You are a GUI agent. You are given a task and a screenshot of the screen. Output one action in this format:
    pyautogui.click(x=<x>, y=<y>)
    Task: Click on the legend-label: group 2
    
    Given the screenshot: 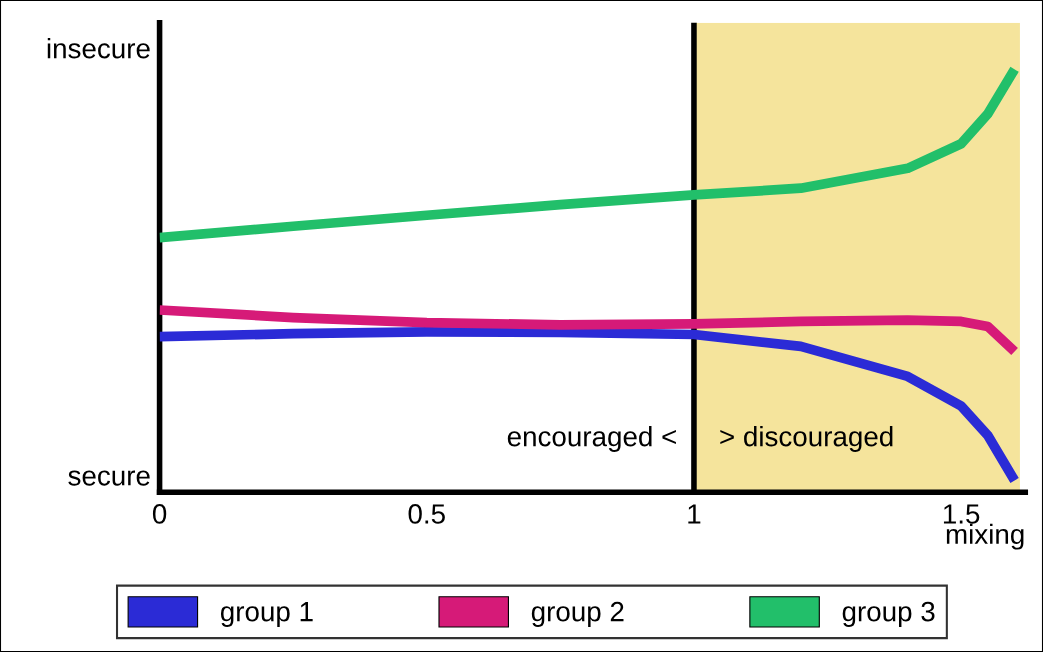 What is the action you would take?
    pyautogui.click(x=577, y=614)
    